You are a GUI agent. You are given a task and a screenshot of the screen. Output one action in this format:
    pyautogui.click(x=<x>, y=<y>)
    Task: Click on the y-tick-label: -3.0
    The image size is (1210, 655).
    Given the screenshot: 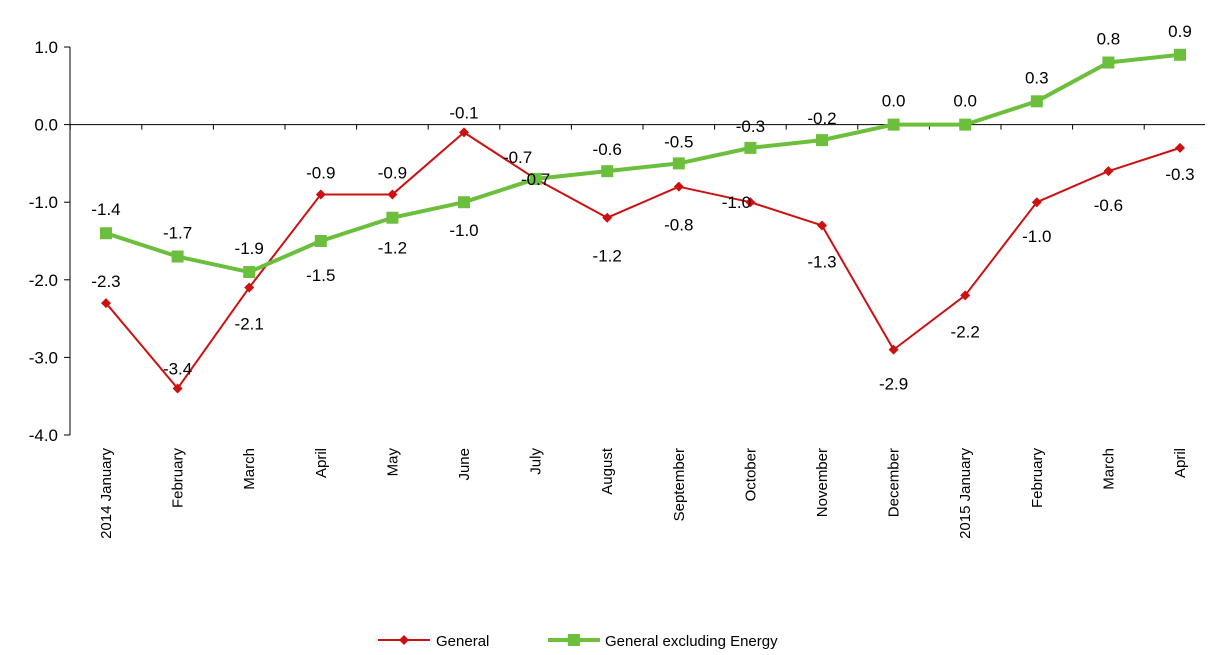 What is the action you would take?
    pyautogui.click(x=43, y=357)
    